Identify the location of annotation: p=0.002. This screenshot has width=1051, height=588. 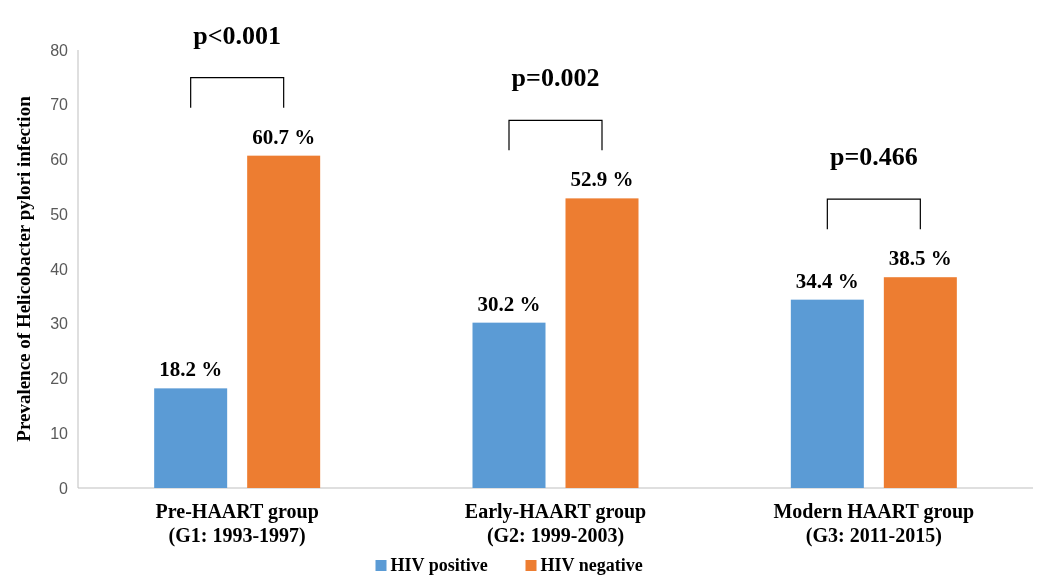
(555, 78).